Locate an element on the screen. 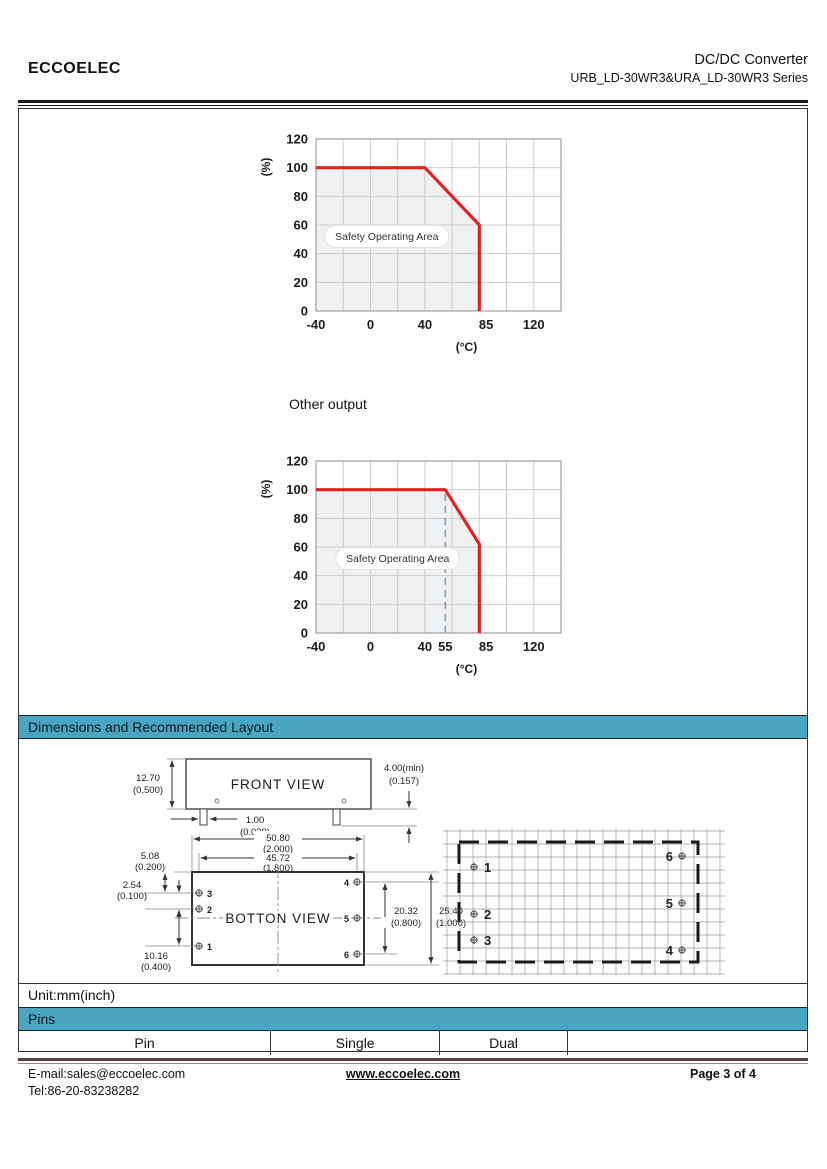  bottom-view-title: BOTTON VIEW is located at coordinates (277, 918).